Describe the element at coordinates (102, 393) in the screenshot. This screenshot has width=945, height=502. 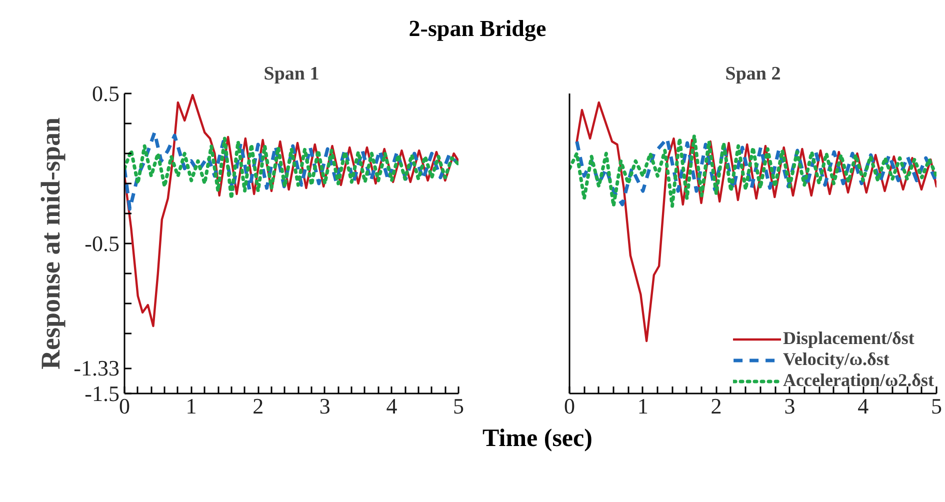
I see `y-tick-label: -1.5` at that location.